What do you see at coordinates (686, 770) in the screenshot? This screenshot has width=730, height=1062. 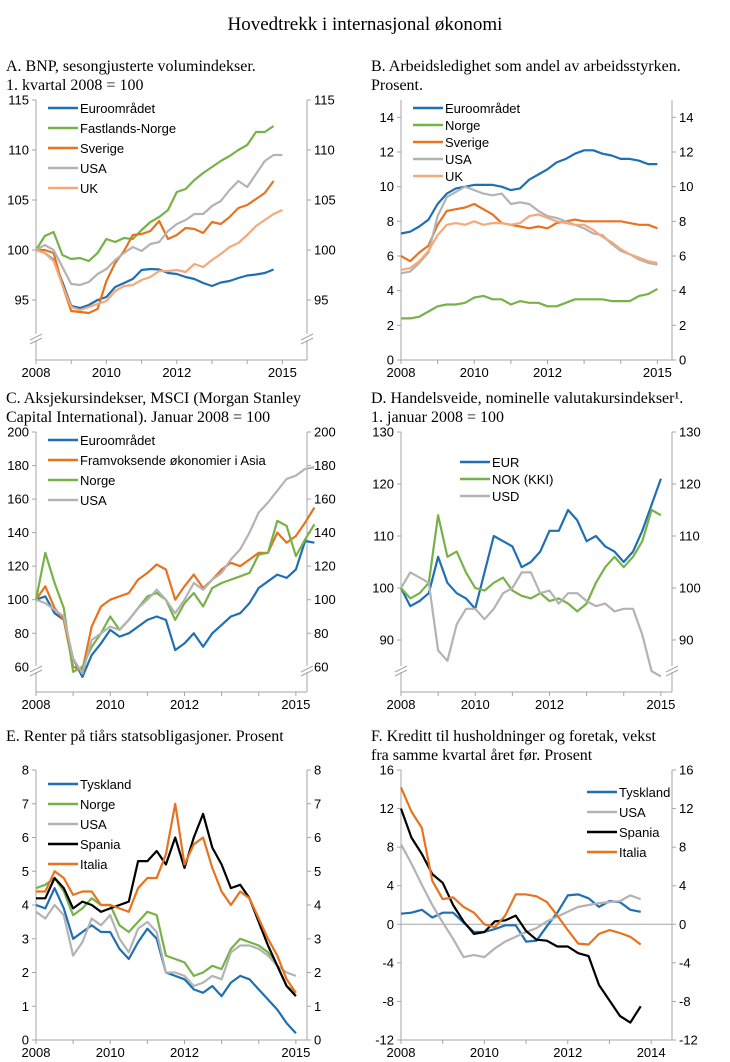 I see `y-tick-label-right: 16` at bounding box center [686, 770].